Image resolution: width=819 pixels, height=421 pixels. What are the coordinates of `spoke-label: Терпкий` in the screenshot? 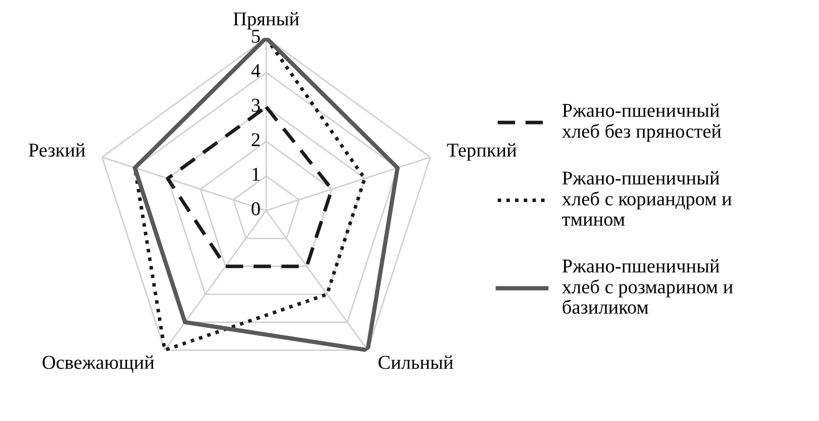 It's located at (481, 152).